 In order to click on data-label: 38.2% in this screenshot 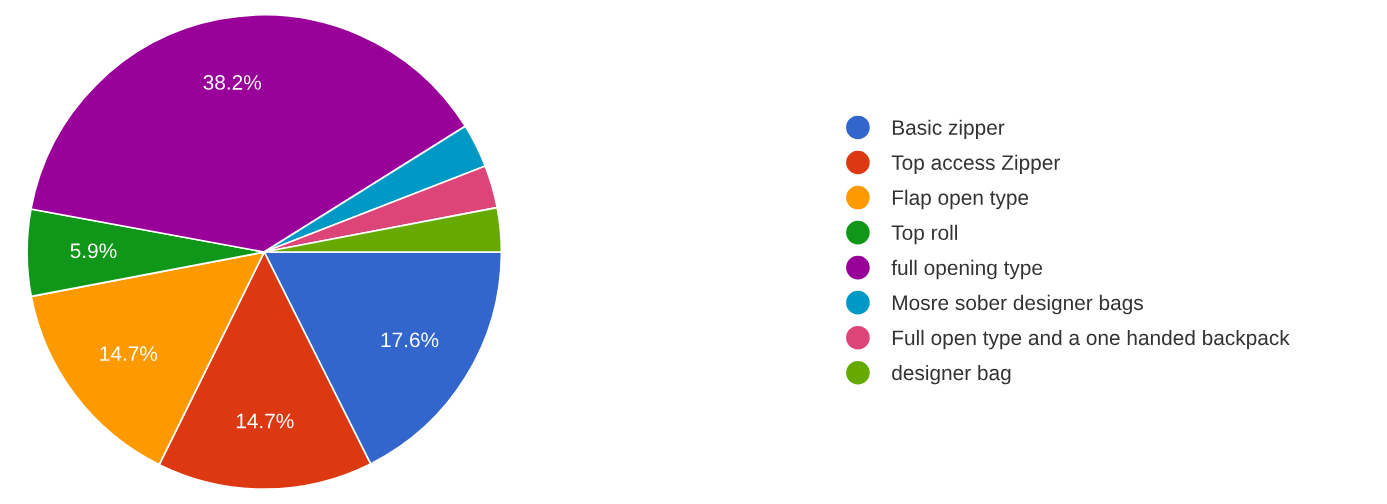, I will do `click(232, 82)`.